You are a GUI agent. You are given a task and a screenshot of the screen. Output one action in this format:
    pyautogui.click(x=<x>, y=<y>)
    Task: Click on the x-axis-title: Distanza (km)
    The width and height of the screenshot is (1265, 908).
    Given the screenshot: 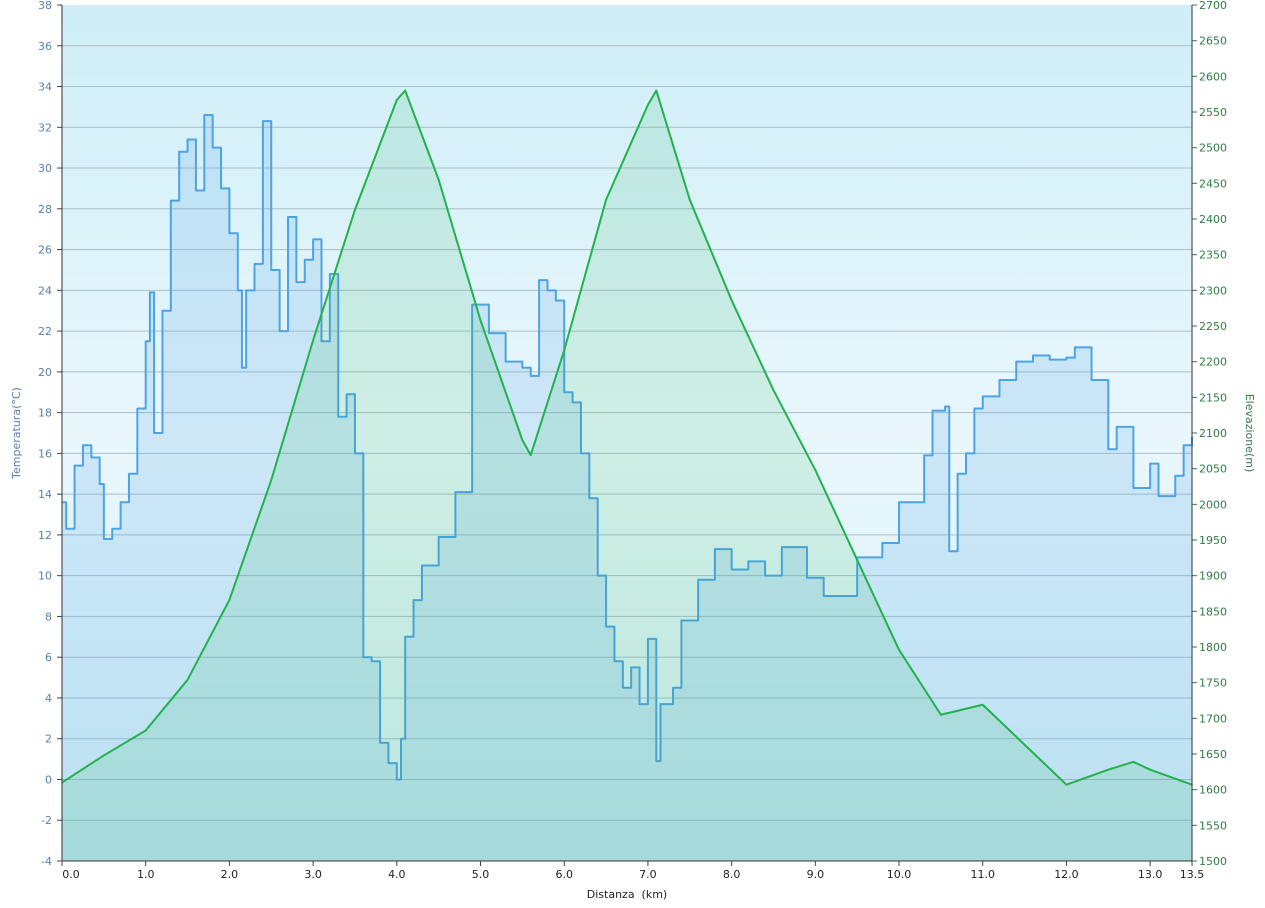 What is the action you would take?
    pyautogui.click(x=627, y=894)
    